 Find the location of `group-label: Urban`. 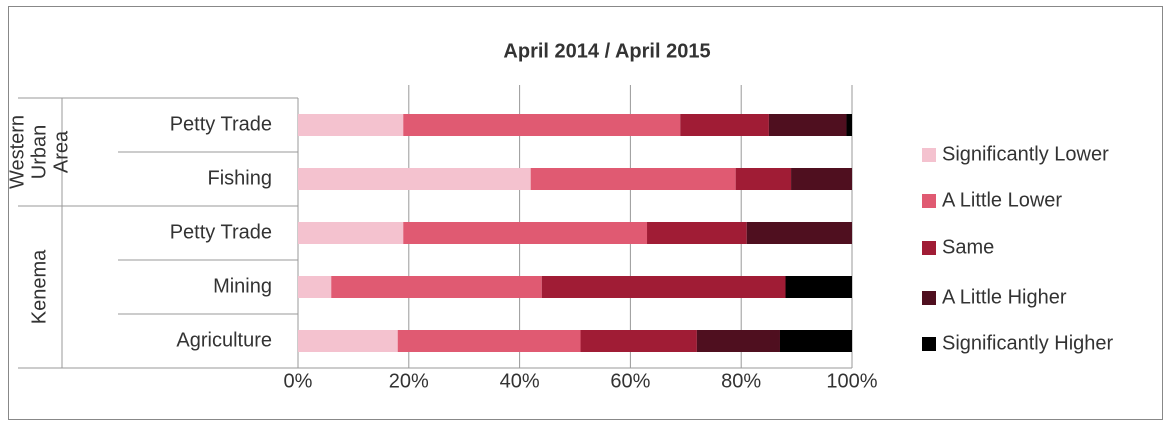

group-label: Urban is located at coordinates (39, 152).